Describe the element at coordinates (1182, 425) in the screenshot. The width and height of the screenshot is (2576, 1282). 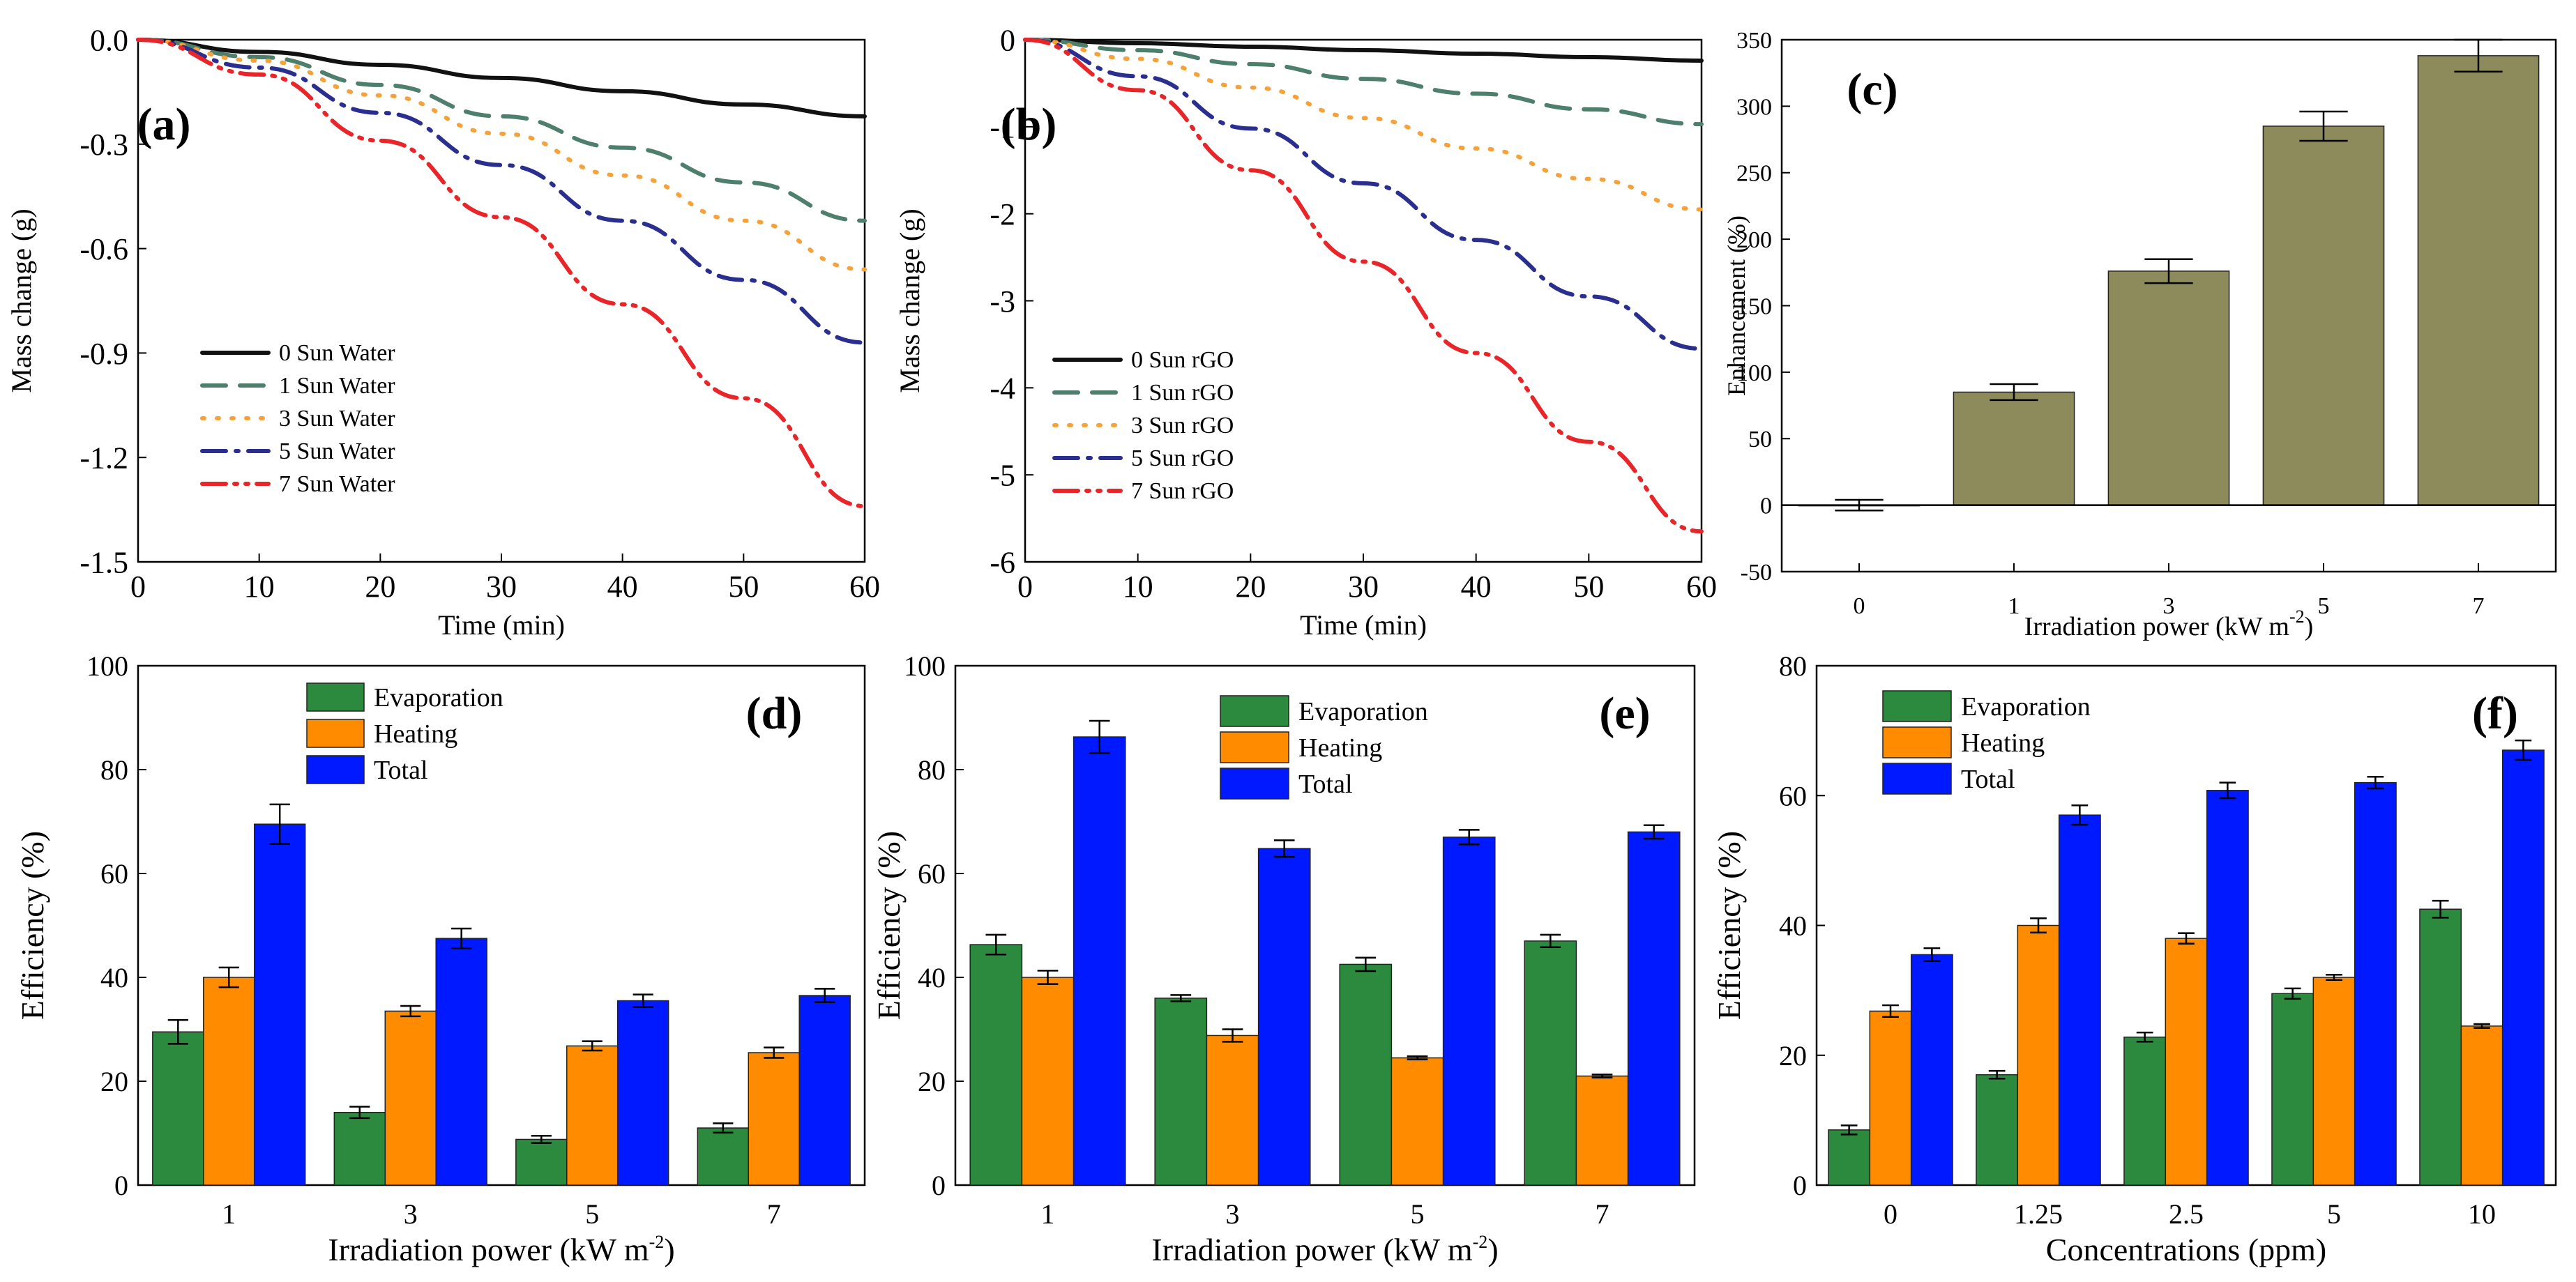
I see `legend-label: 3 Sun rGO` at that location.